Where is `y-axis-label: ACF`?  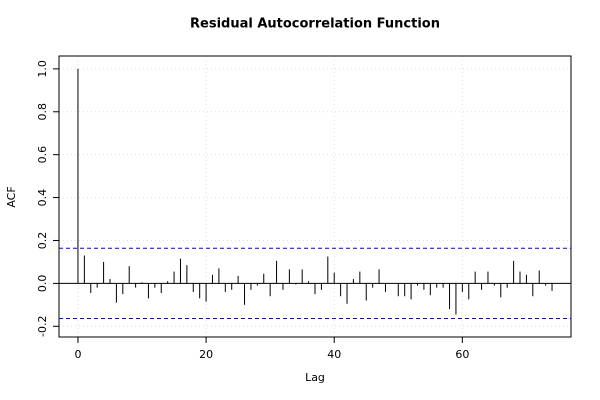
y-axis-label: ACF is located at coordinates (11, 196).